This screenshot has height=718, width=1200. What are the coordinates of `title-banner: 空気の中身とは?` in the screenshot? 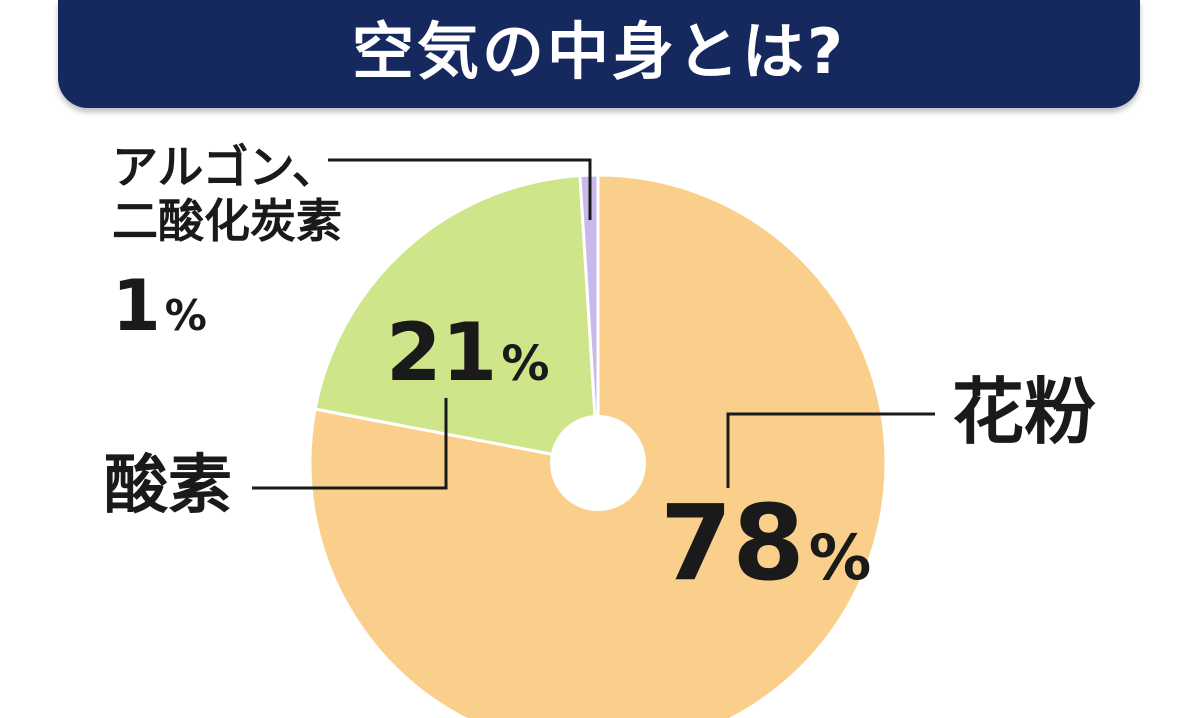 It's located at (599, 54).